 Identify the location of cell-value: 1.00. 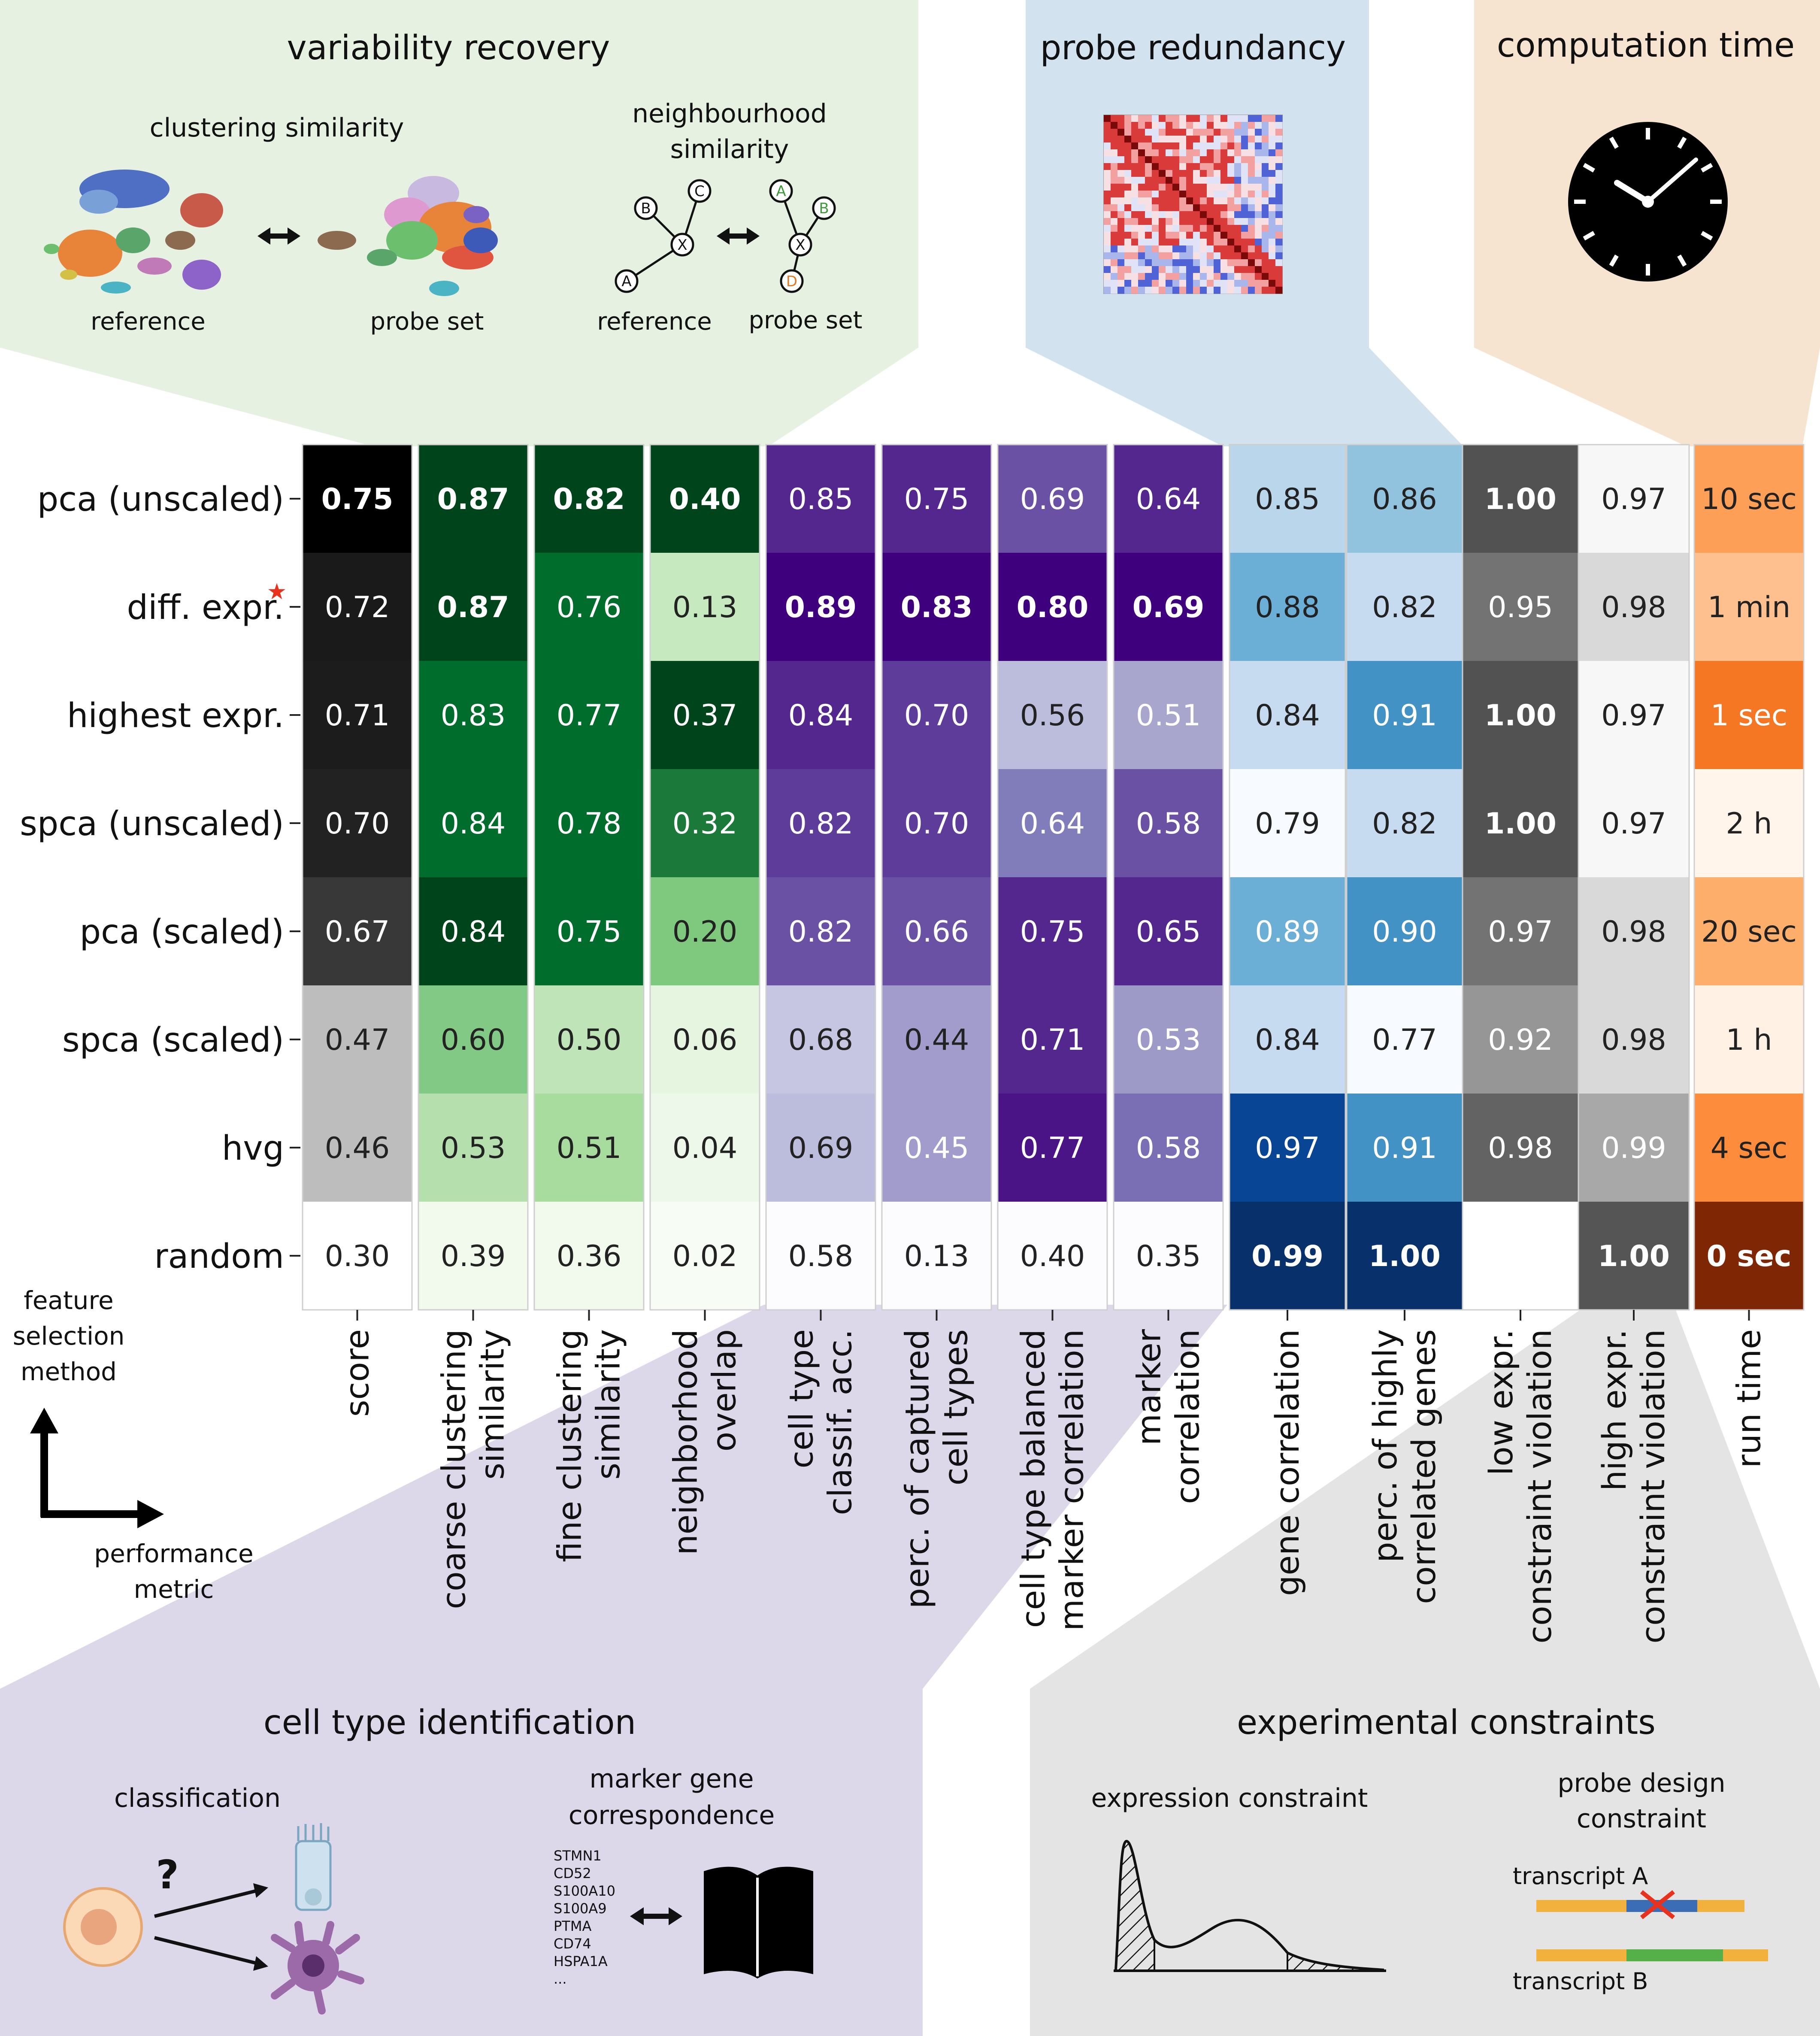
(1521, 716).